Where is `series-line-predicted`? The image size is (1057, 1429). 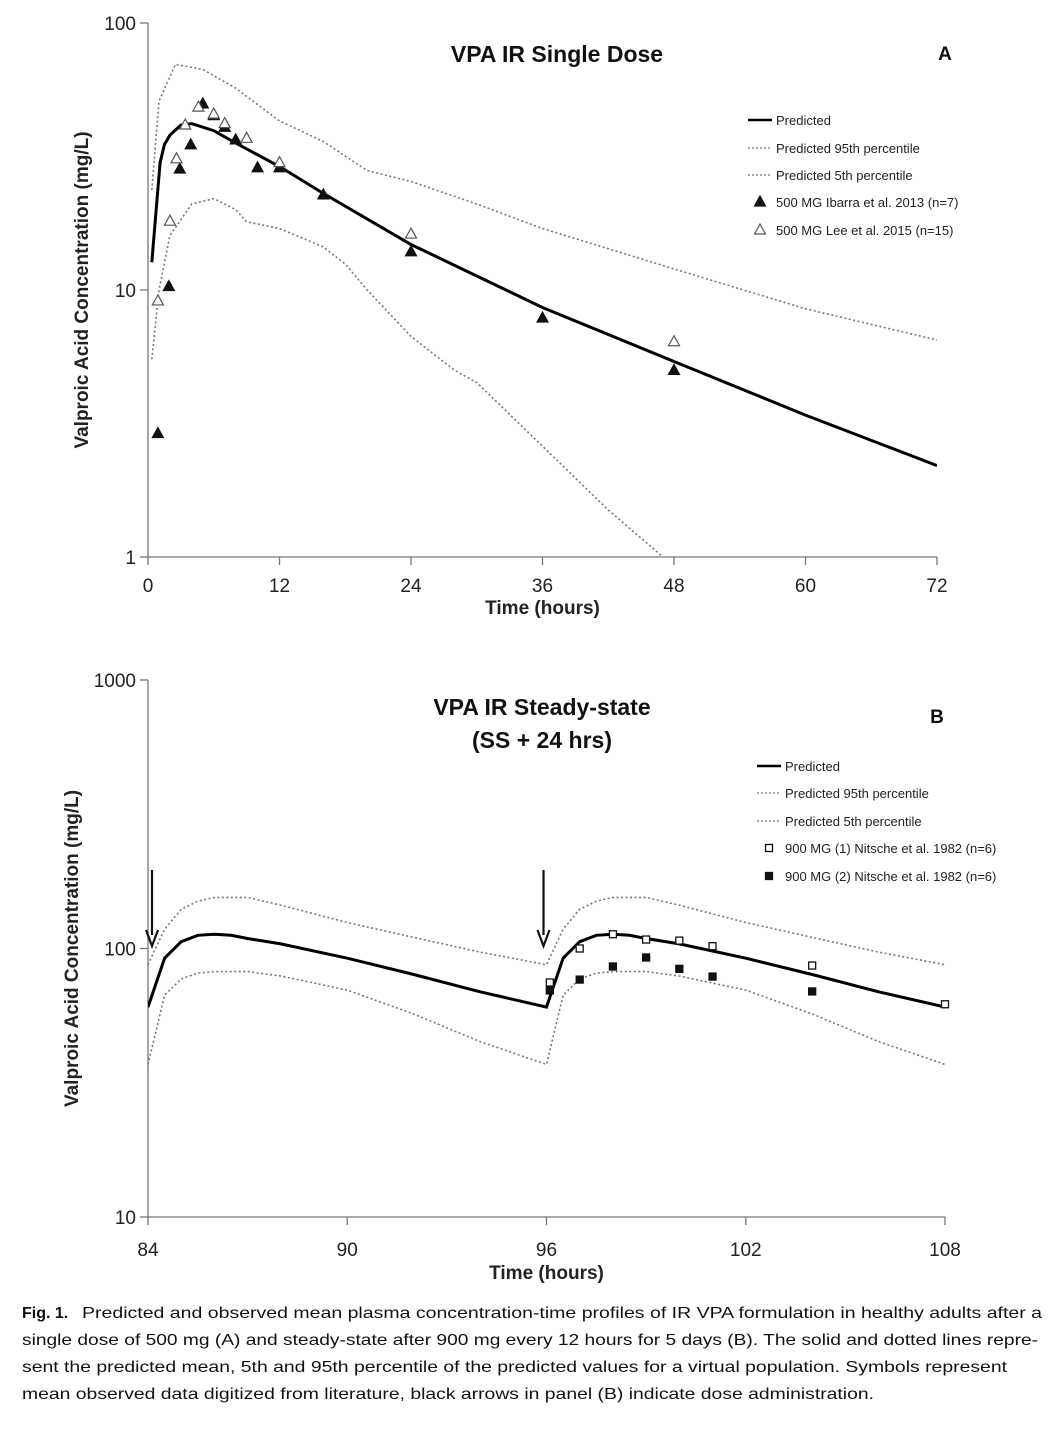
series-line-predicted is located at coordinates (546, 970).